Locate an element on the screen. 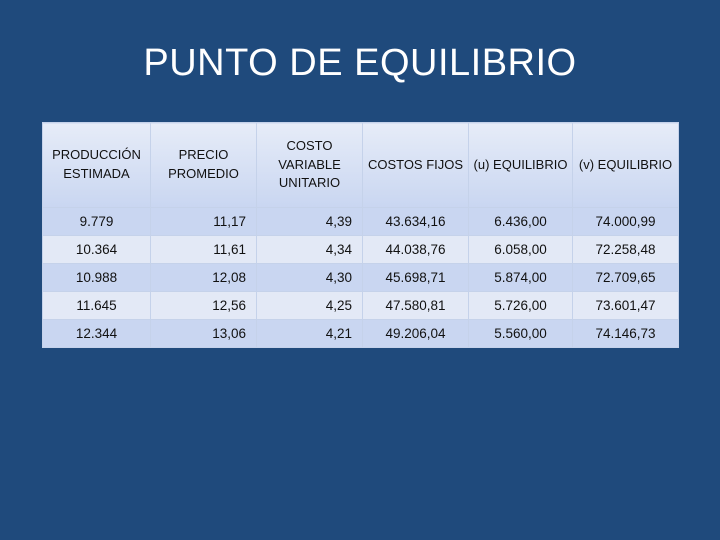  cell-costos-fijos: 44.038,76 is located at coordinates (415, 249).